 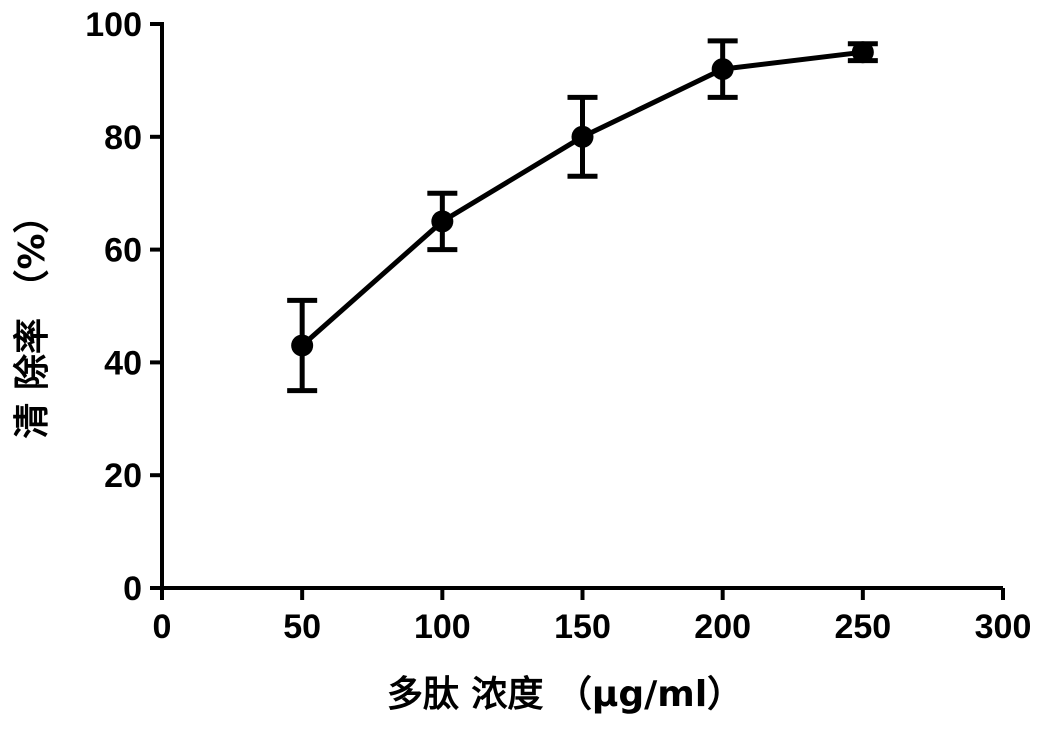 I want to click on x-tick-label: 150, so click(x=582, y=627).